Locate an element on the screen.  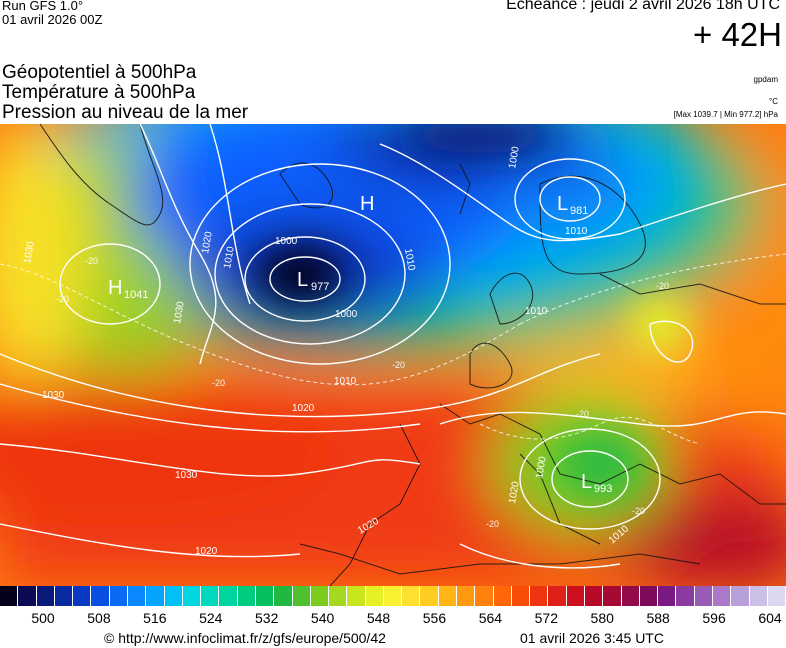
run-label: Run GFS 1.0° is located at coordinates (43, 6).